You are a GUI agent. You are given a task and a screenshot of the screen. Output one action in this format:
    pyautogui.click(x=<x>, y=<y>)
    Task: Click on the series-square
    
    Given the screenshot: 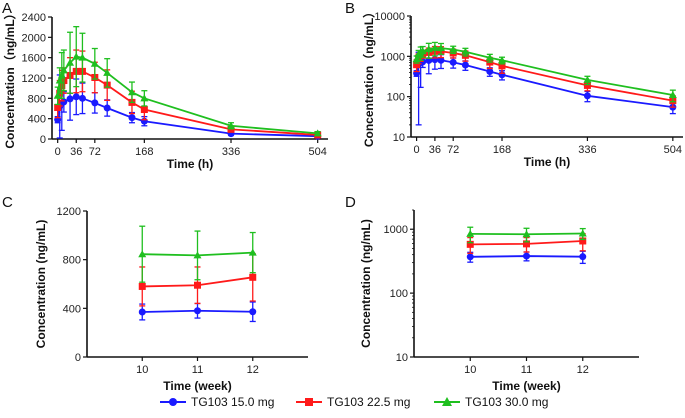 What is the action you would take?
    pyautogui.click(x=526, y=243)
    